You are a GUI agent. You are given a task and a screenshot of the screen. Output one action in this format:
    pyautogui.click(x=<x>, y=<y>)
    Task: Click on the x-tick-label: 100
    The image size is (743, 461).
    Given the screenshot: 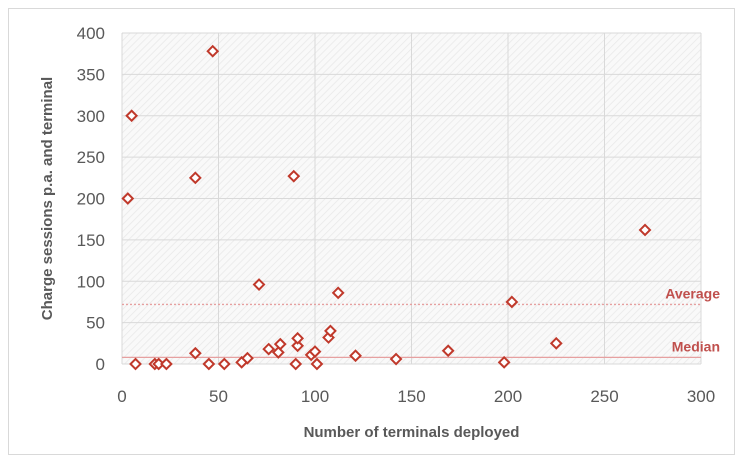 What is the action you would take?
    pyautogui.click(x=315, y=396)
    